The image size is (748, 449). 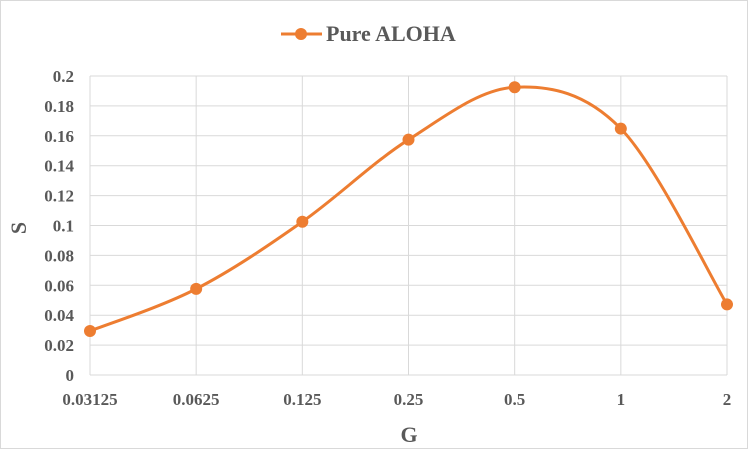 I want to click on x-tick-label: 1, so click(x=621, y=399).